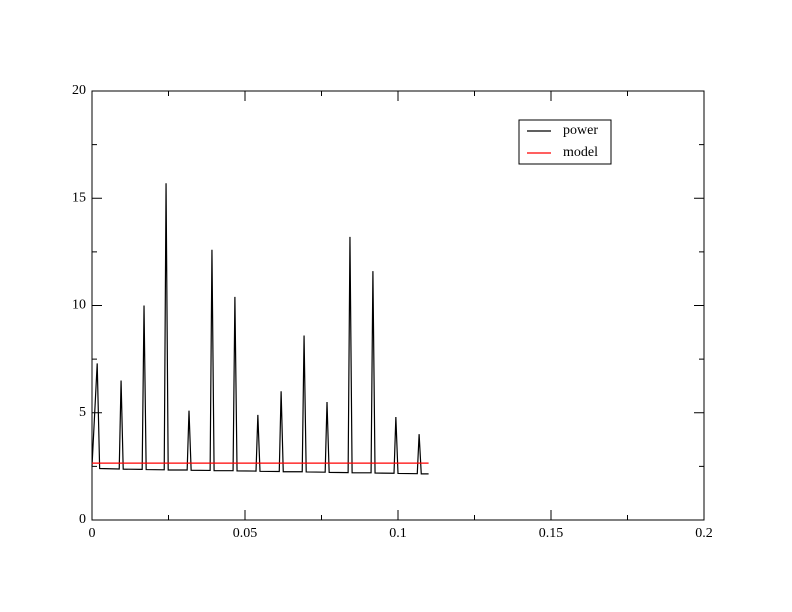 The width and height of the screenshot is (792, 612). I want to click on x-tick-label: 0.2, so click(704, 533).